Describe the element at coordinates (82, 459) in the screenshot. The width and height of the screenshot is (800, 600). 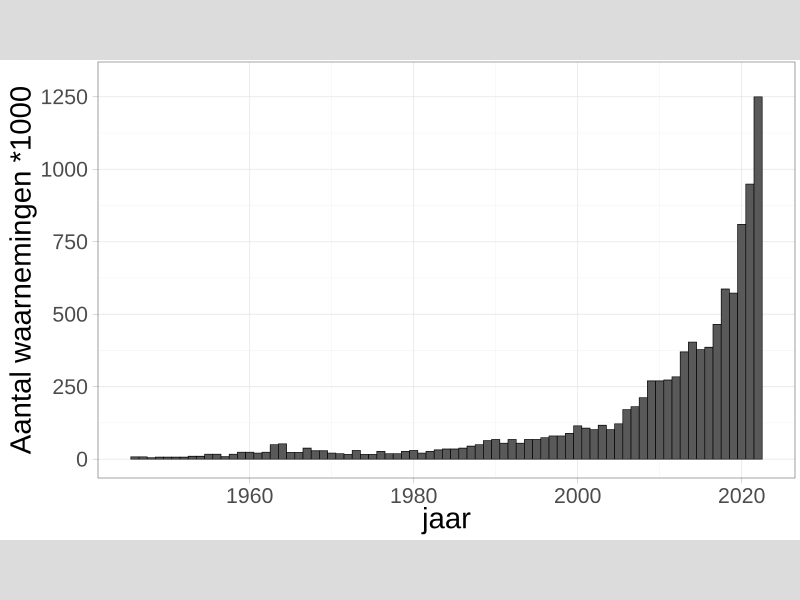
I see `y-tick-label: 0` at that location.